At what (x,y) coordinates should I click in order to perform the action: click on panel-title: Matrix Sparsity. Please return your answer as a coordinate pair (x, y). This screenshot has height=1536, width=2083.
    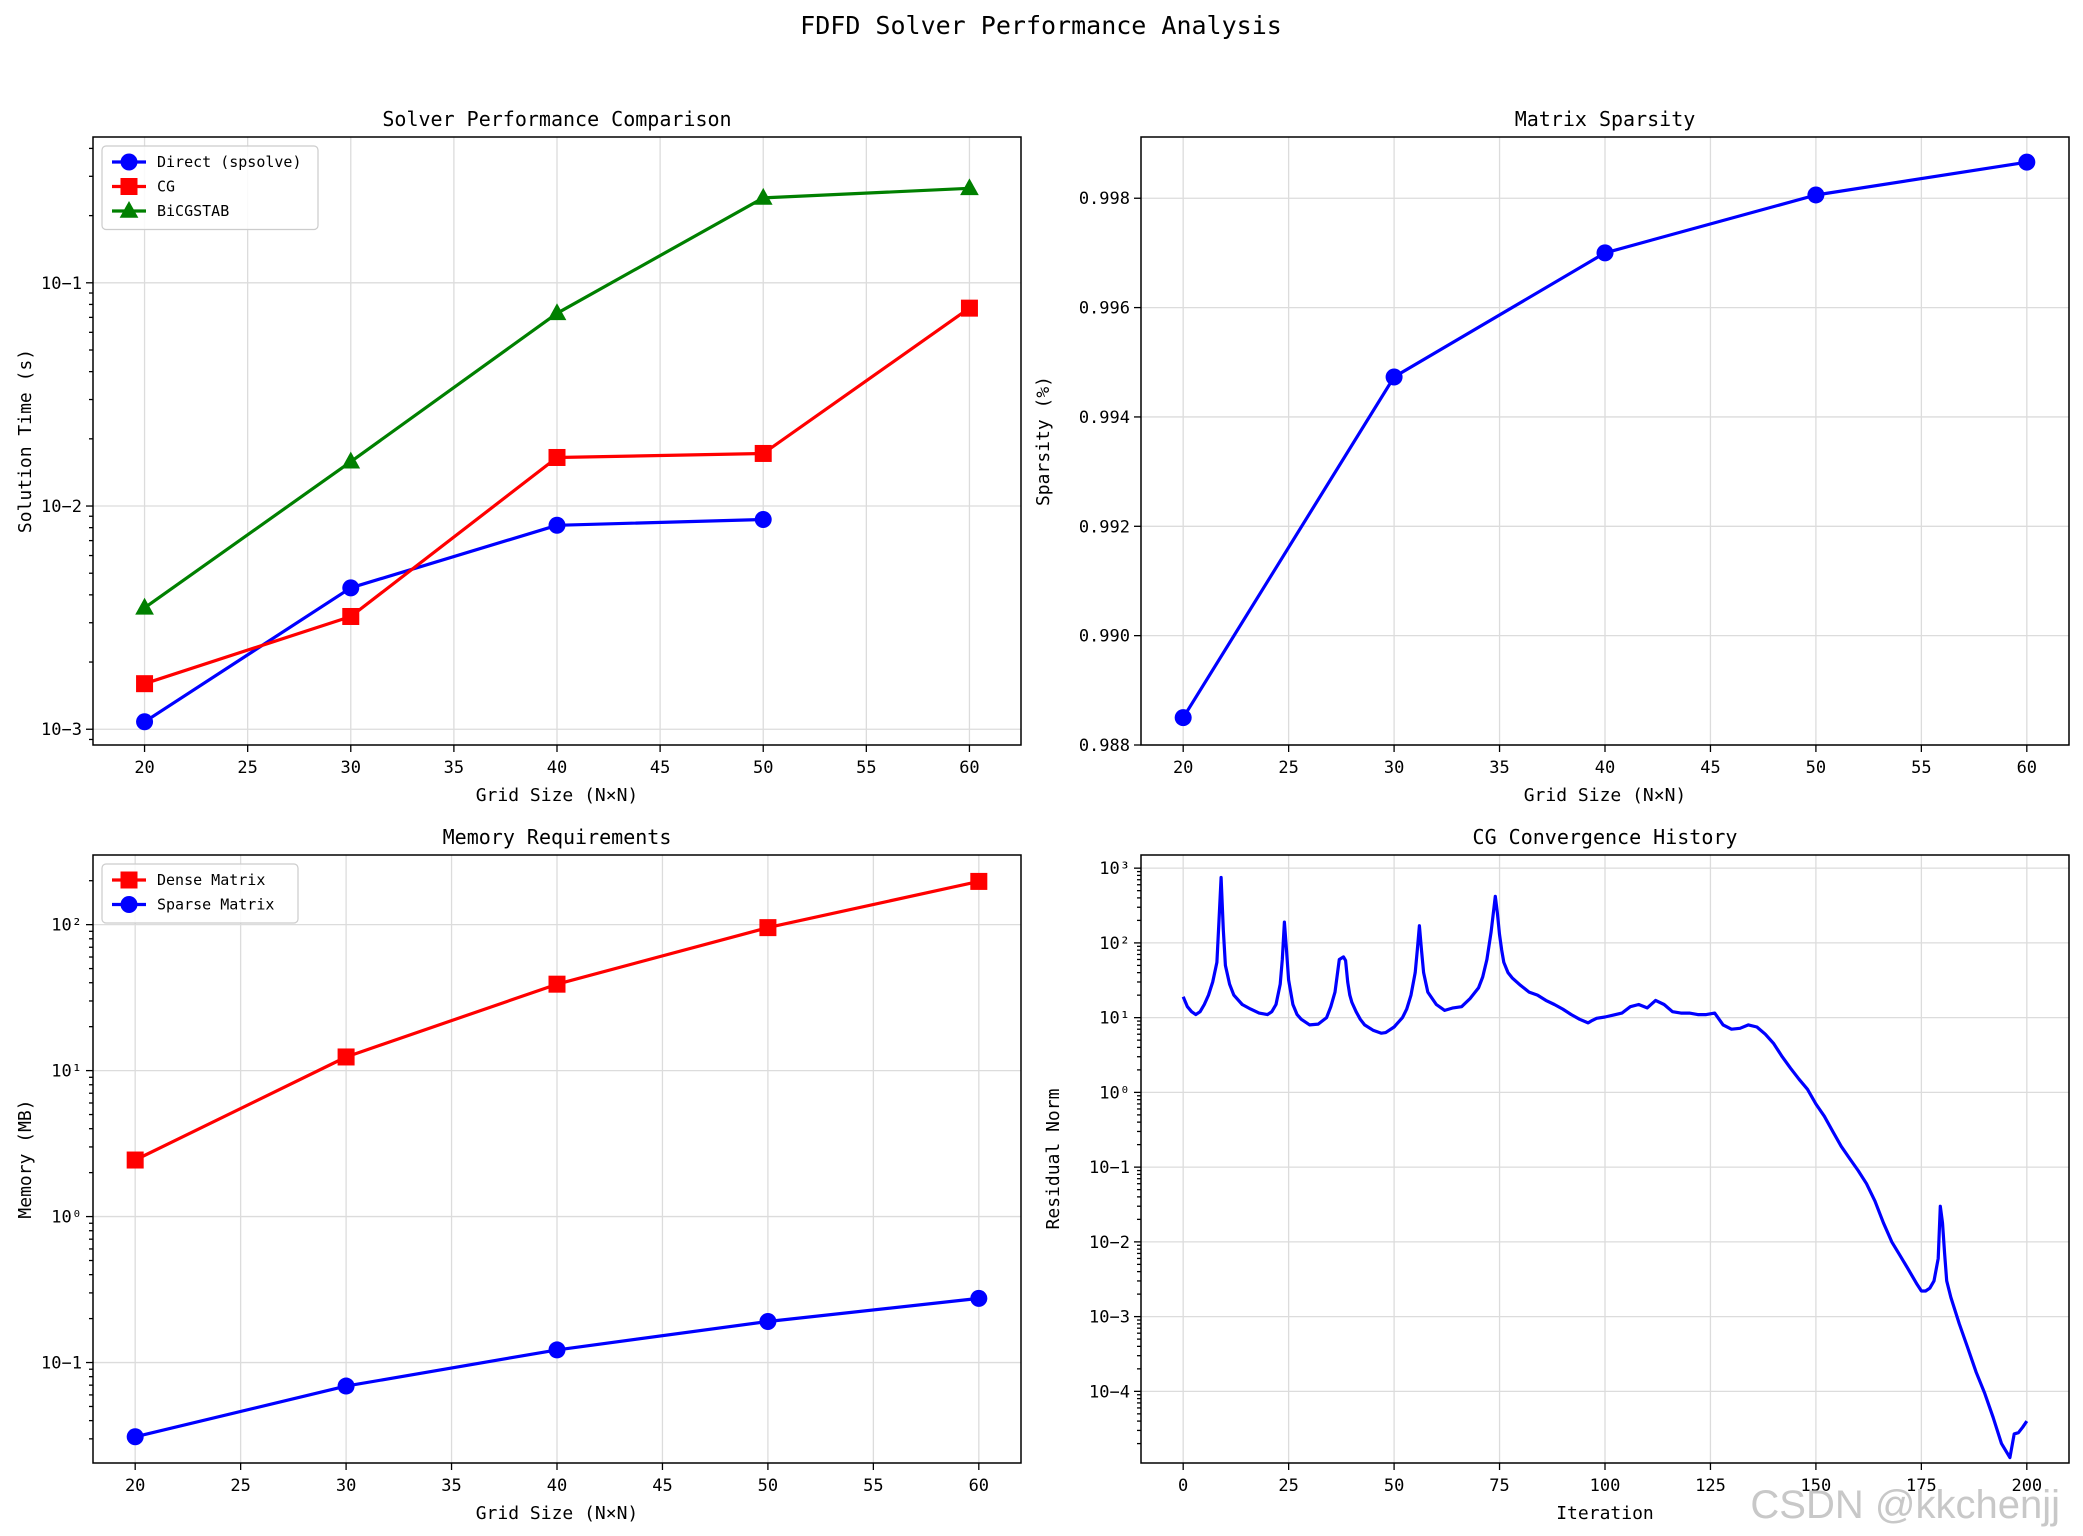
    Looking at the image, I should click on (1605, 119).